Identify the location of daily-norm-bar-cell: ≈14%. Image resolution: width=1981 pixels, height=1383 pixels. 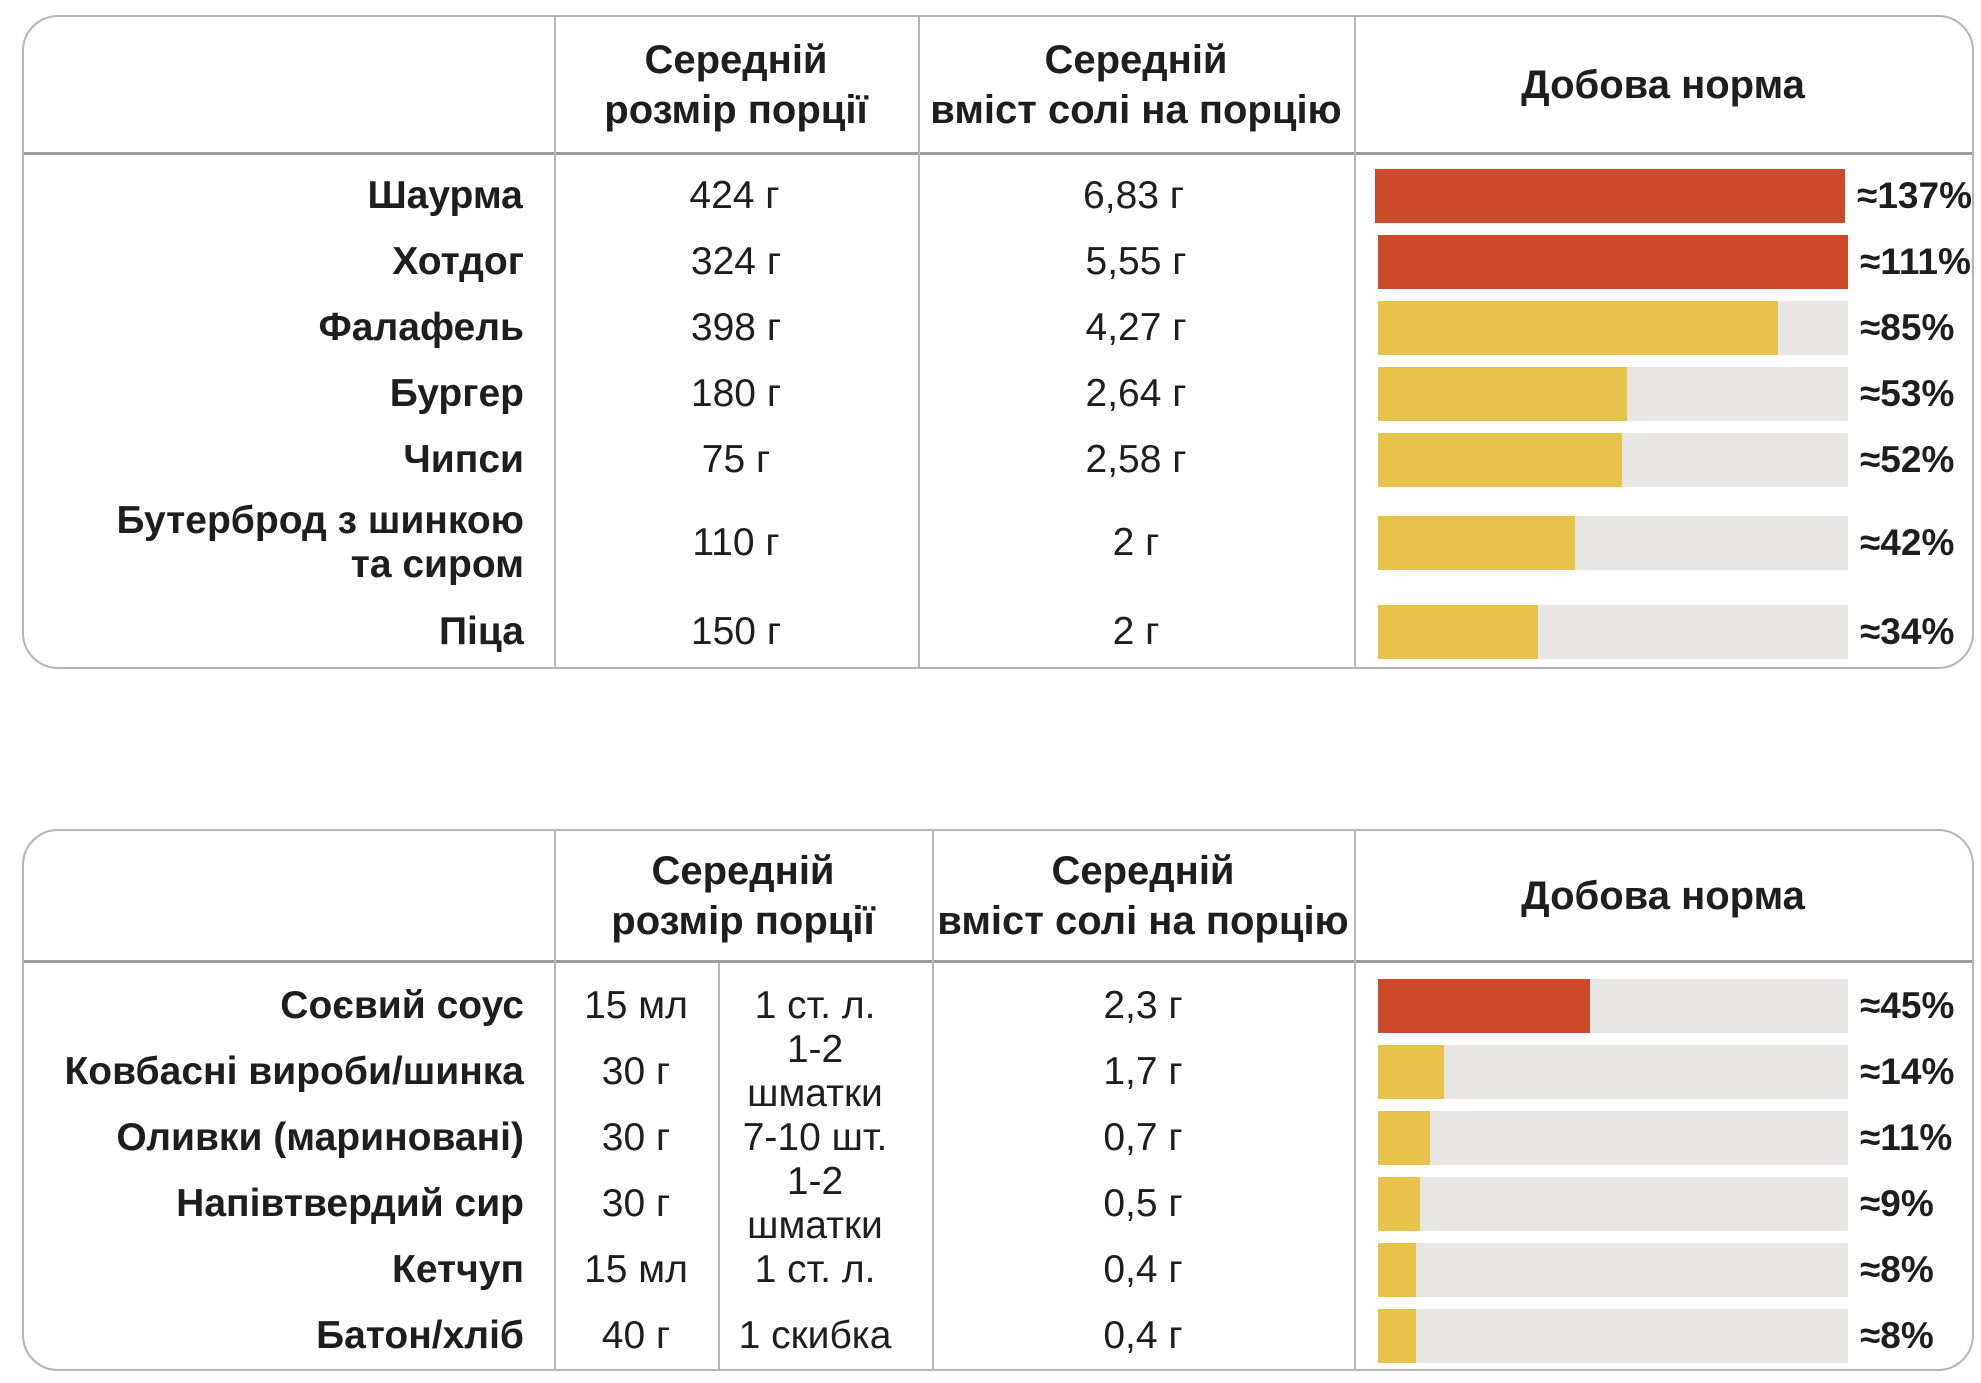
(1663, 1072).